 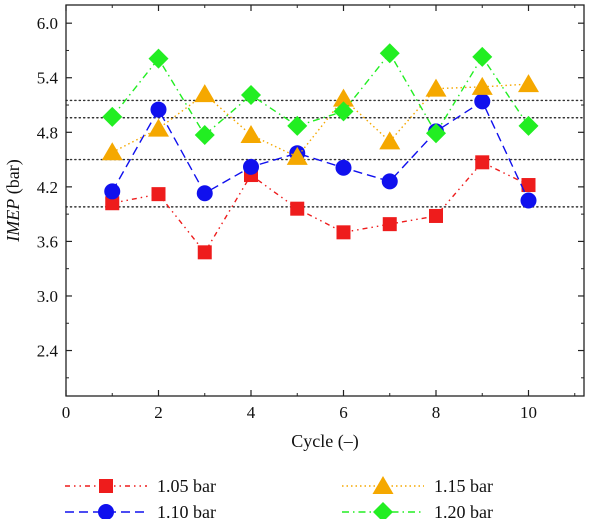 I want to click on x-axis-title: Cycle (–), so click(x=324, y=441).